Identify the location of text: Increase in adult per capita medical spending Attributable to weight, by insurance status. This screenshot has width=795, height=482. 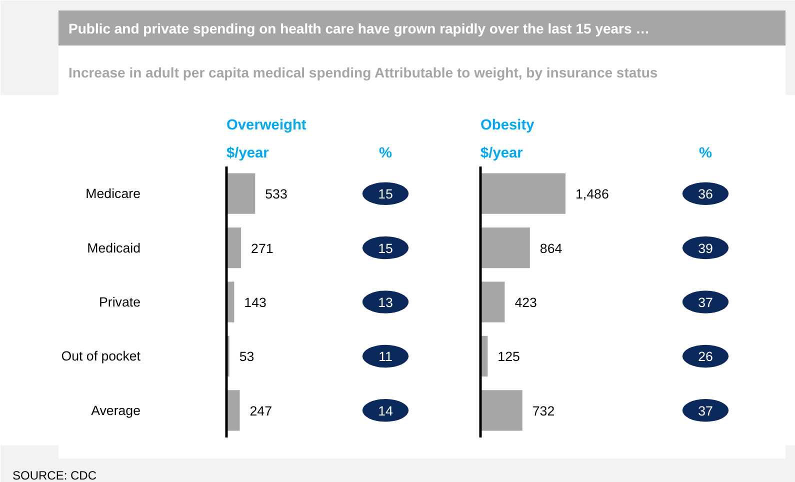
(363, 72).